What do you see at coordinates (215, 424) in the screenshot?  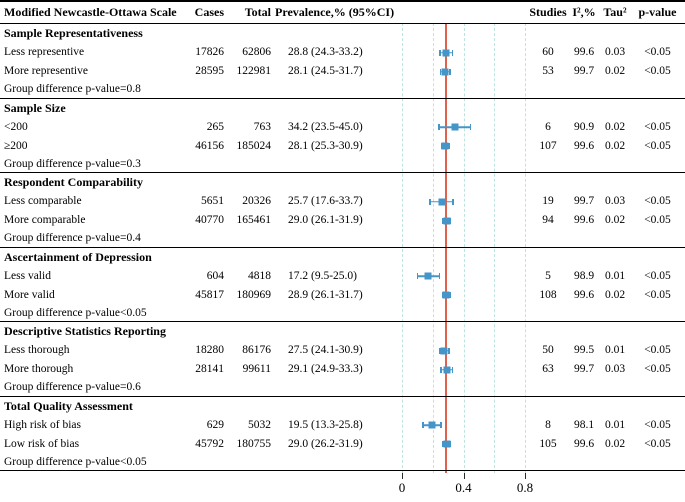 I see `row-cases: 629` at bounding box center [215, 424].